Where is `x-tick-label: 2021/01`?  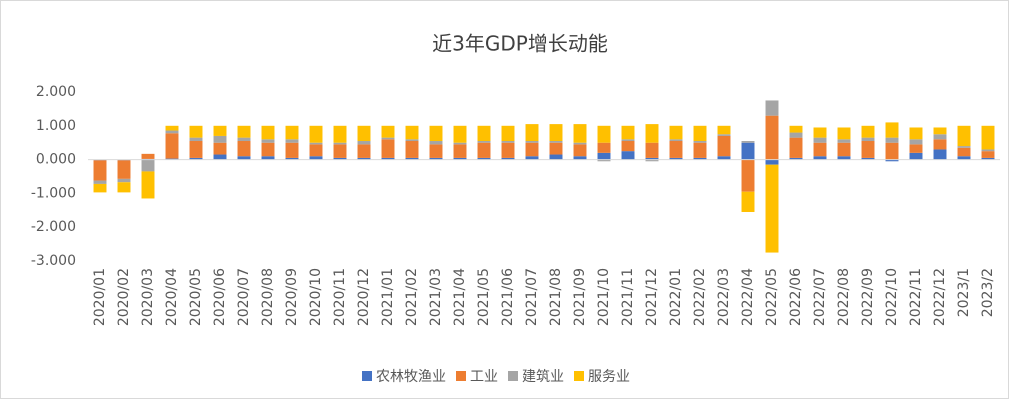 x-tick-label: 2021/01 is located at coordinates (388, 297).